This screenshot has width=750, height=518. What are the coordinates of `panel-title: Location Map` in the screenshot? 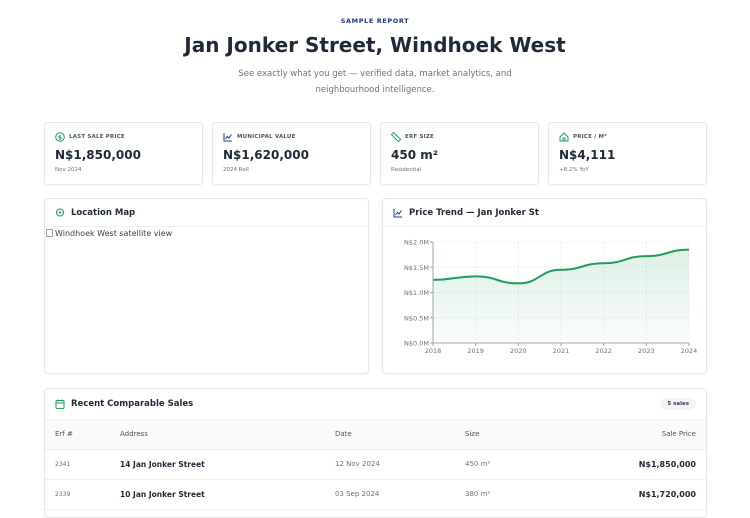 It's located at (103, 213).